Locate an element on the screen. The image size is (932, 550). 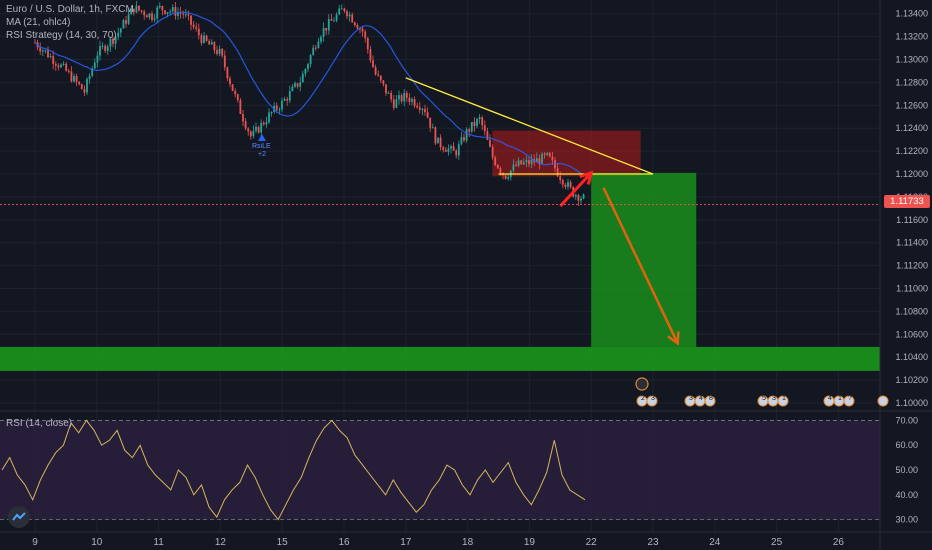
rsi-long-entry-signal: RsiLE +2 is located at coordinates (261, 146).